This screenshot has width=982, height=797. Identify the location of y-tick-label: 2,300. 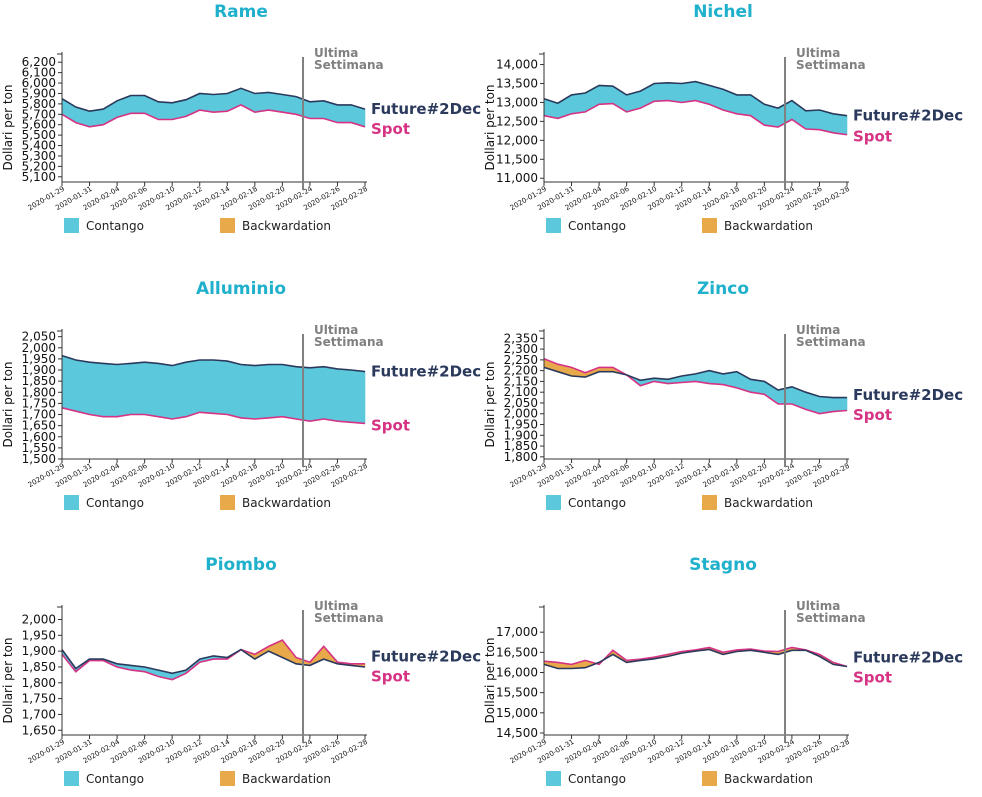
(521, 349).